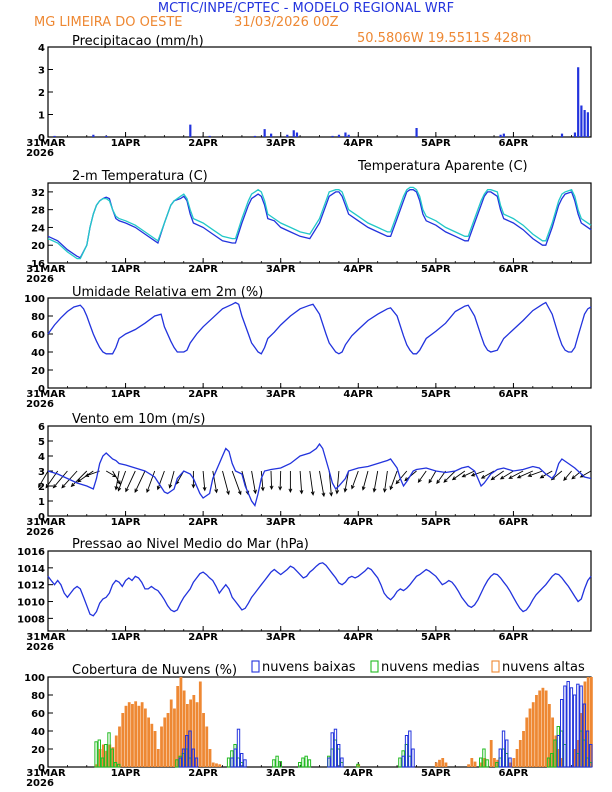  What do you see at coordinates (190, 544) in the screenshot?
I see `panel-title: Pressao ao Nivel Medio do Mar (hPa)` at bounding box center [190, 544].